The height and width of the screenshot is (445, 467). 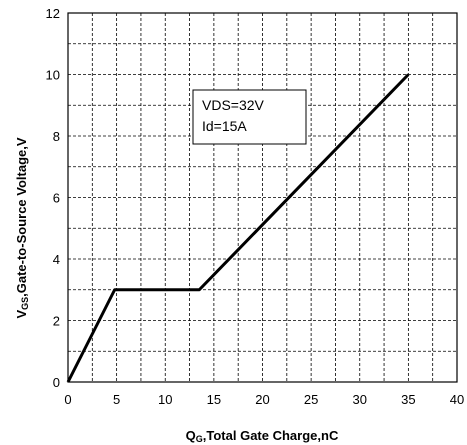 What do you see at coordinates (21, 217) in the screenshot?
I see `y-axis-label-rest: ,Gate-to-Source Voltage,V` at bounding box center [21, 217].